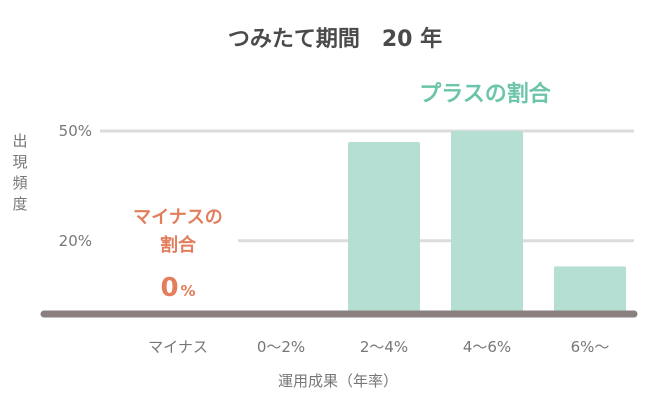 This screenshot has width=670, height=418. What do you see at coordinates (178, 217) in the screenshot?
I see `minus-ratio-label-line1: マイナスの` at bounding box center [178, 217].